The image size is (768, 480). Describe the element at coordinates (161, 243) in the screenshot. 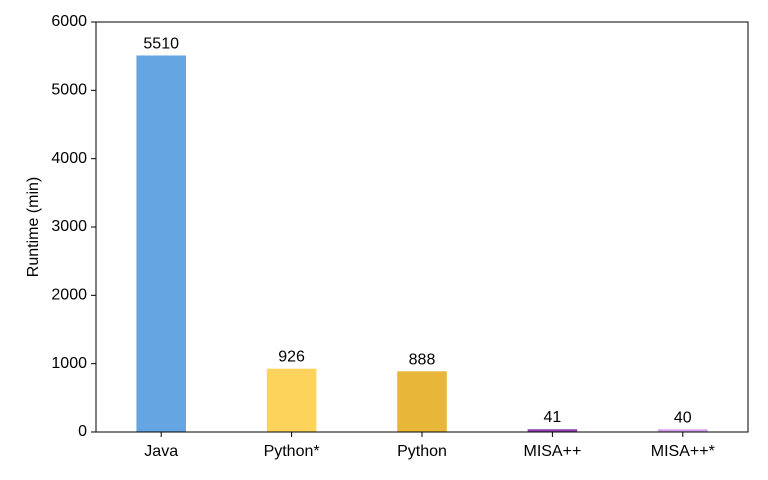

I see `bar-java` at that location.